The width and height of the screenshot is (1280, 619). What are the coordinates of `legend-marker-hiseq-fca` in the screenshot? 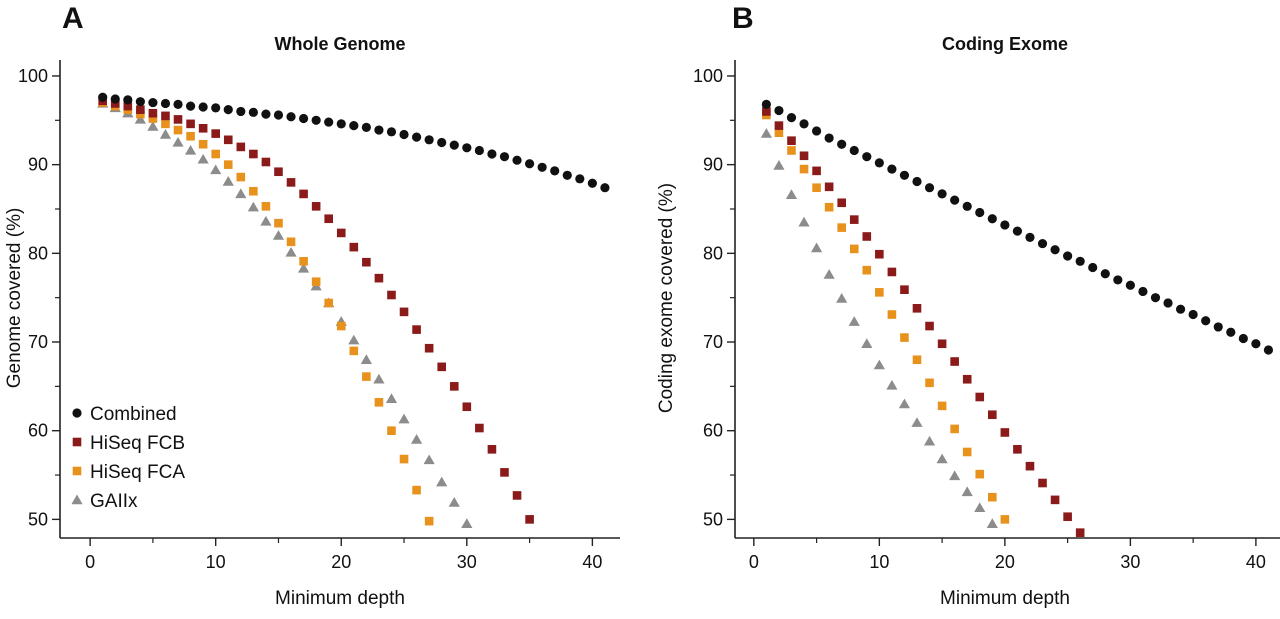 It's located at (77, 471).